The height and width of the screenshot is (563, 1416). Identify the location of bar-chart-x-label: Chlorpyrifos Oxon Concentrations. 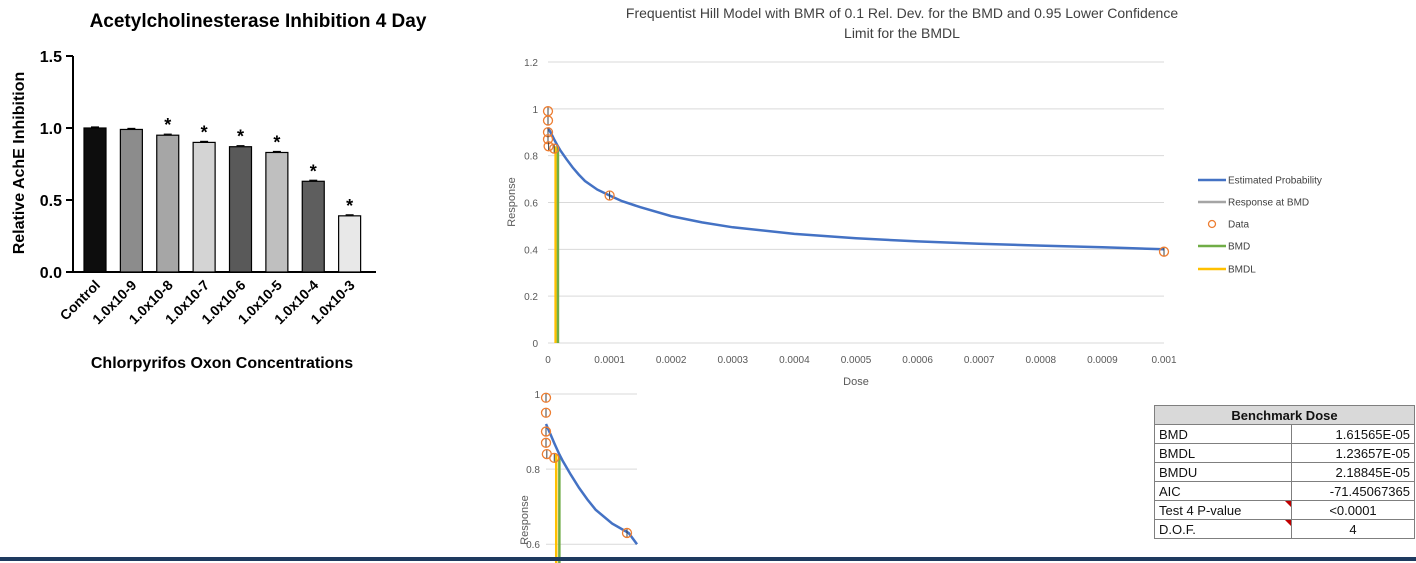
(222, 363).